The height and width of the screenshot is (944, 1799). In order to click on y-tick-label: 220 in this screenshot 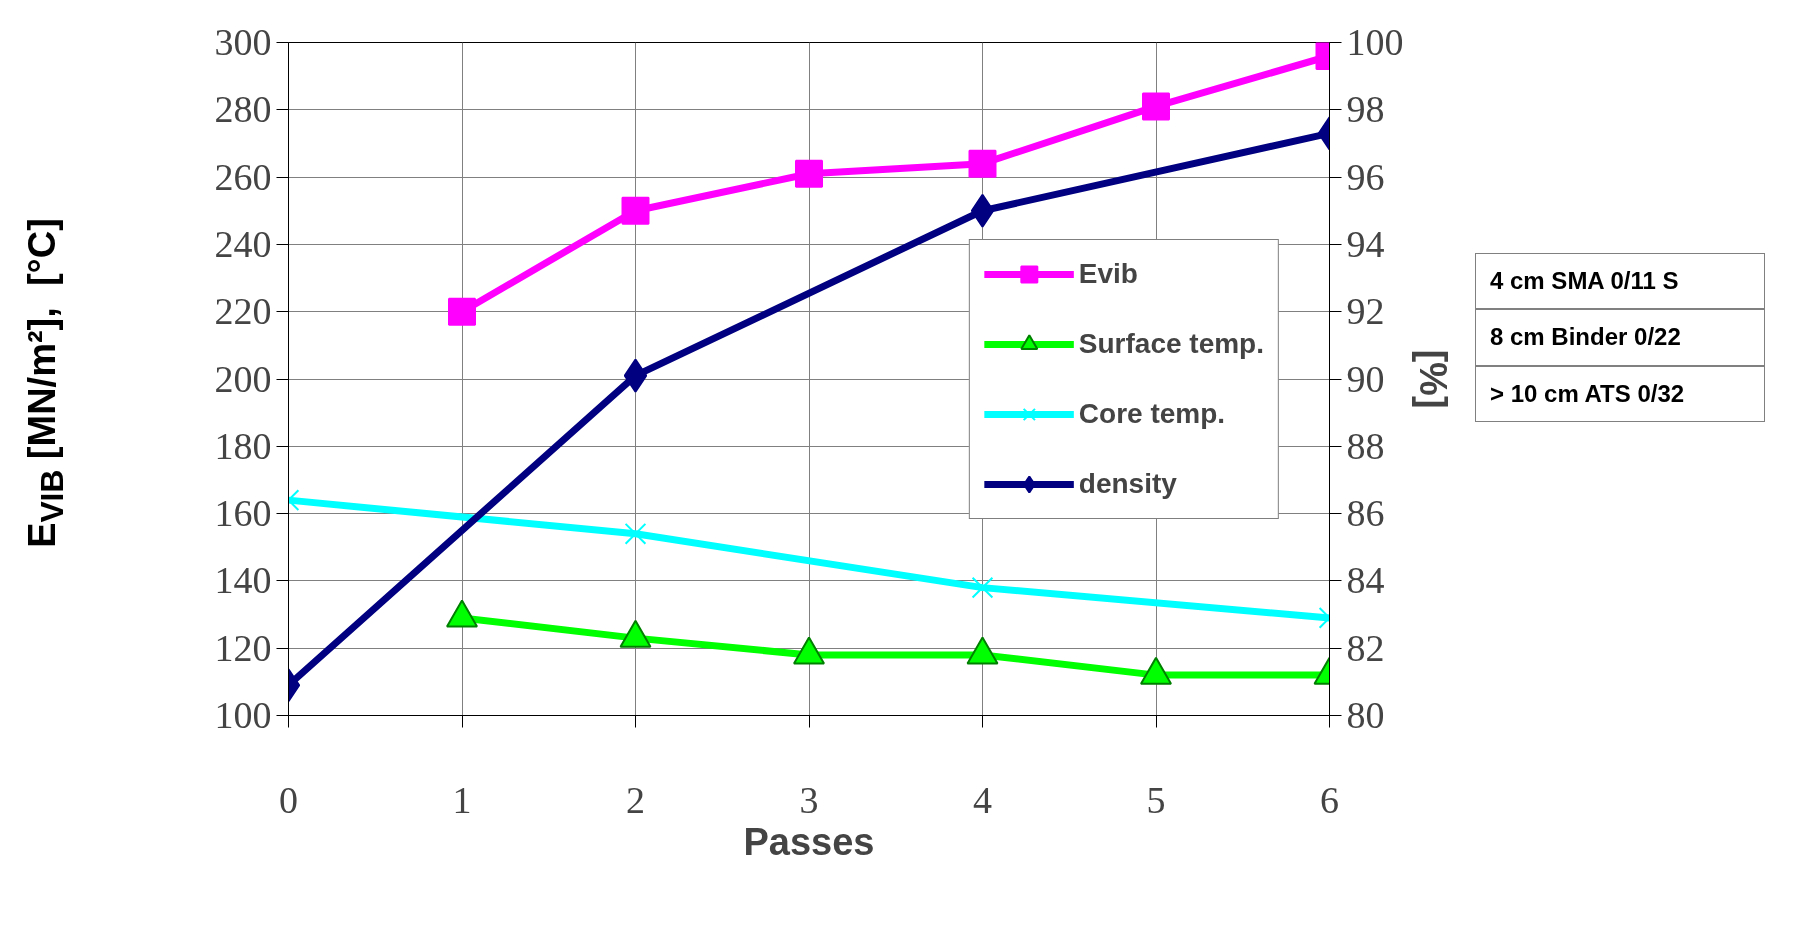, I will do `click(243, 311)`.